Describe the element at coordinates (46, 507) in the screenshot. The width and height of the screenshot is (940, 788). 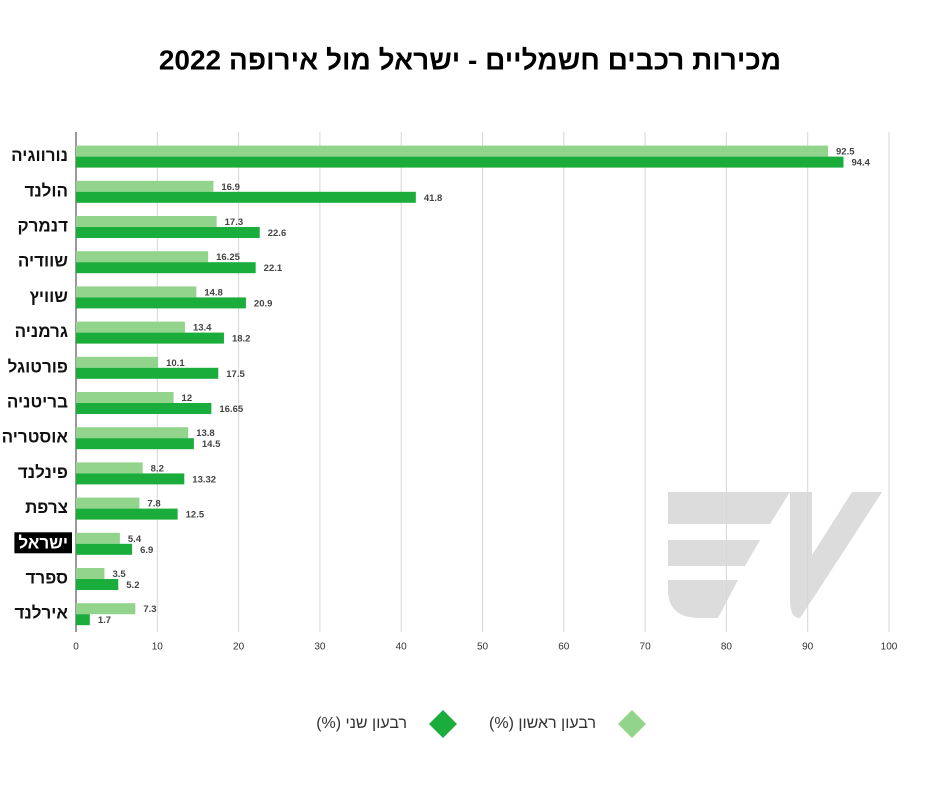
I see `category-label: צרפת` at that location.